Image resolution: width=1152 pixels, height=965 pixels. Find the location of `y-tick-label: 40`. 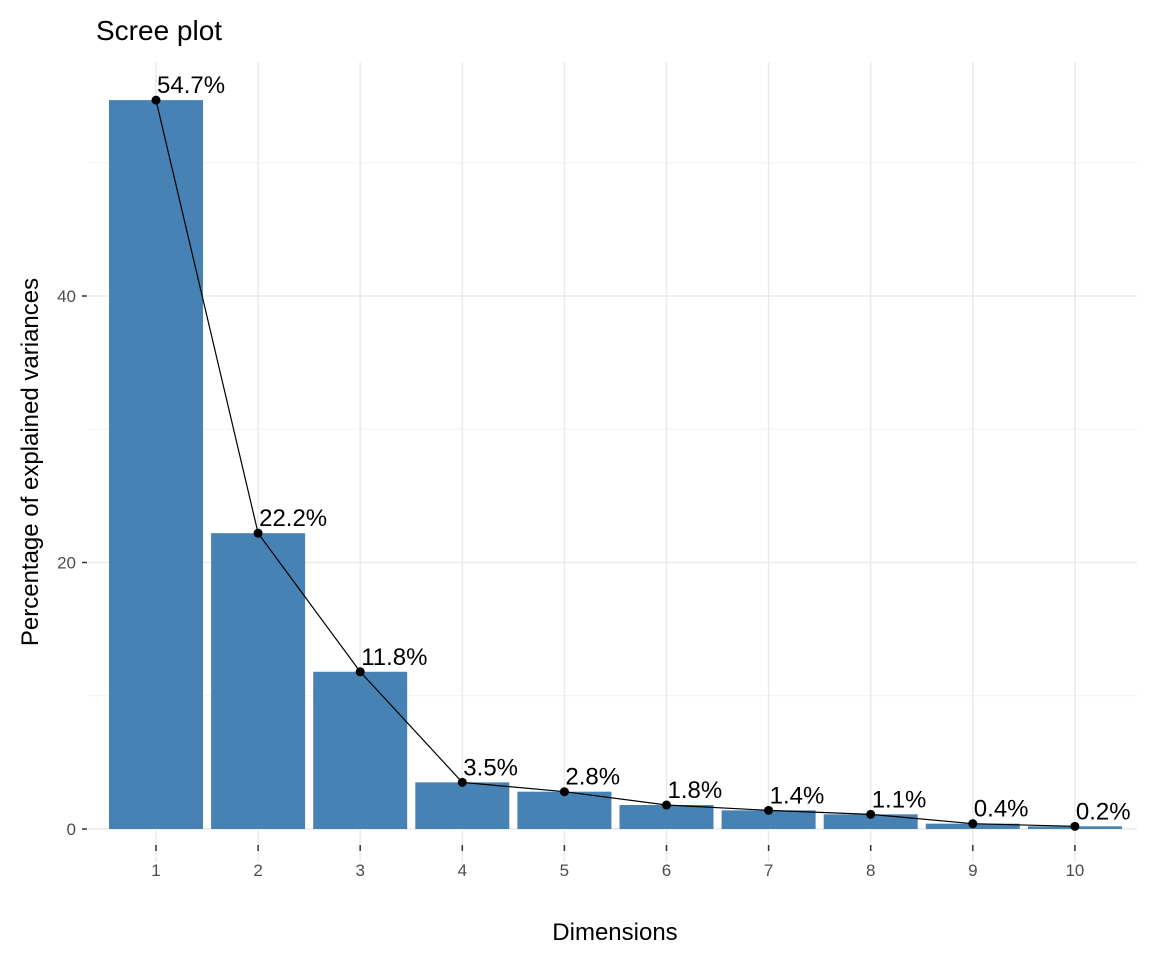

y-tick-label: 40 is located at coordinates (66, 296).